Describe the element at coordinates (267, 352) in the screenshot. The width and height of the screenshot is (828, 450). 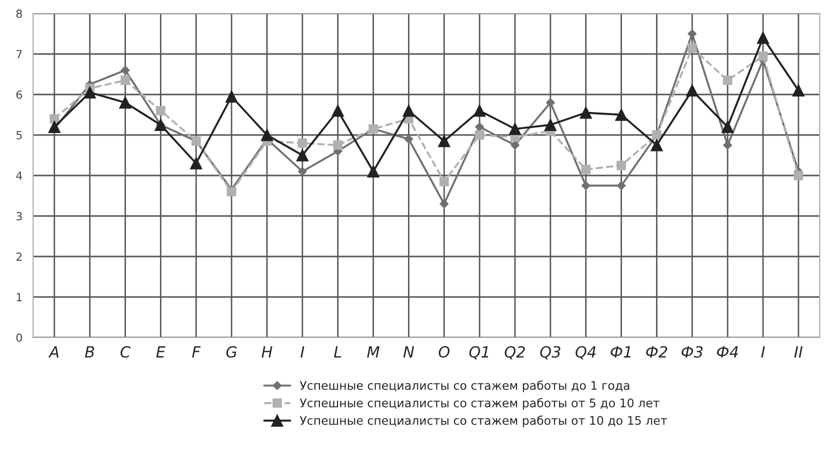
I see `x-tick-label: H` at that location.